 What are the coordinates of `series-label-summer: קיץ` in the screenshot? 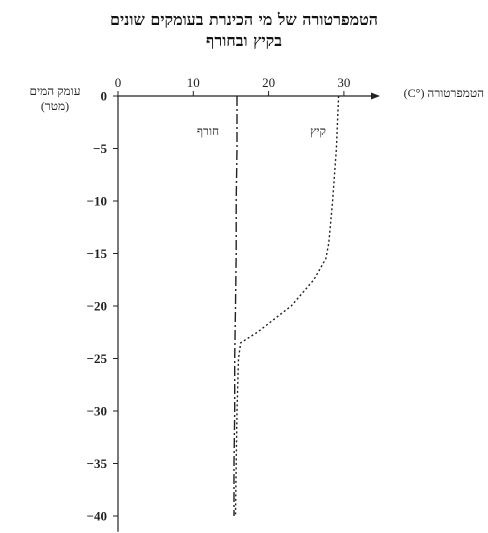 It's located at (318, 131).